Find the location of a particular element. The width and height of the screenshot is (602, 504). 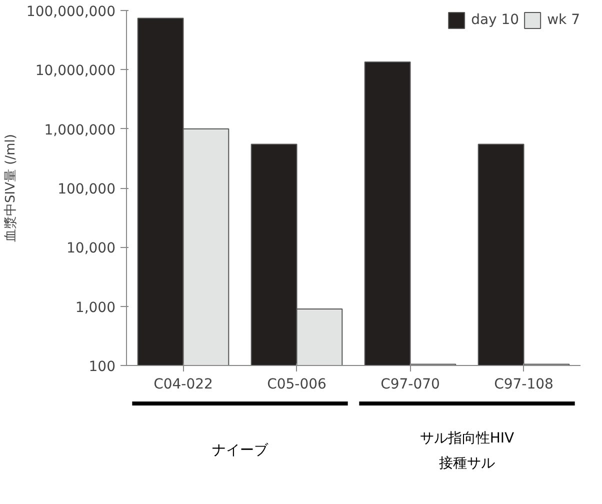

y-tick-label: 10,000,000 is located at coordinates (75, 71).